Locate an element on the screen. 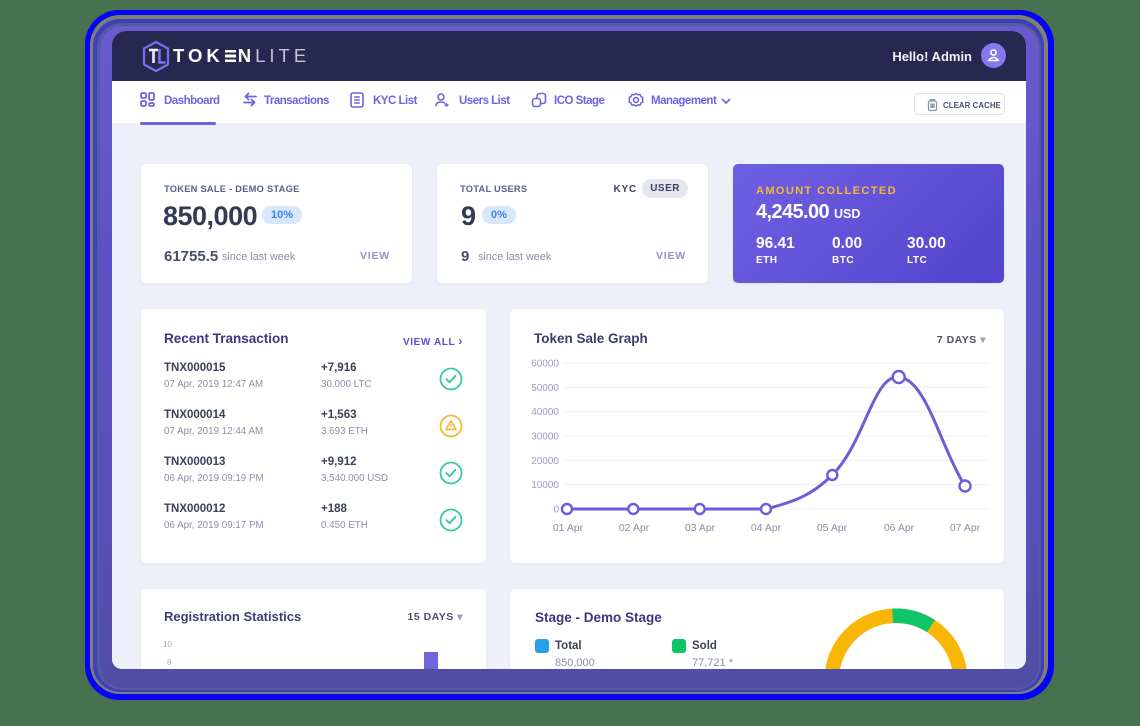 The width and height of the screenshot is (1140, 726). svg-text: 30000 is located at coordinates (545, 437).